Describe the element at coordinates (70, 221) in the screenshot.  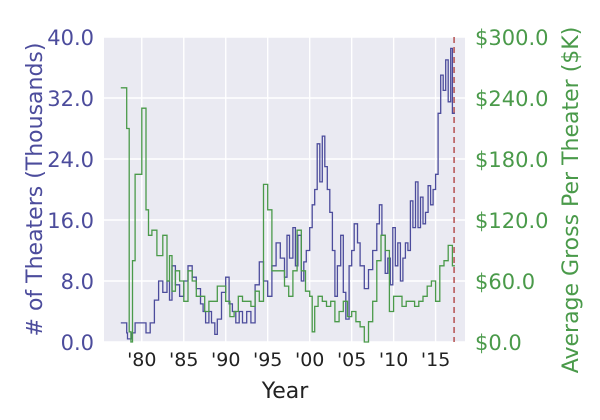
I see `left-y-tick-label-2: 16.0` at that location.